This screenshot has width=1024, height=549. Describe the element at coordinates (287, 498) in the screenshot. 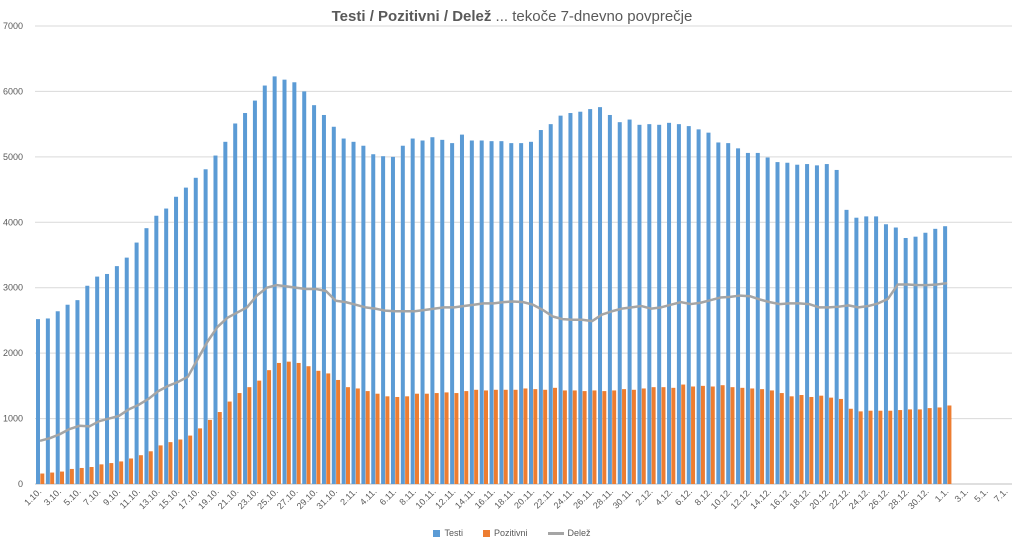

I see `x-tick-label: 27.10.` at that location.